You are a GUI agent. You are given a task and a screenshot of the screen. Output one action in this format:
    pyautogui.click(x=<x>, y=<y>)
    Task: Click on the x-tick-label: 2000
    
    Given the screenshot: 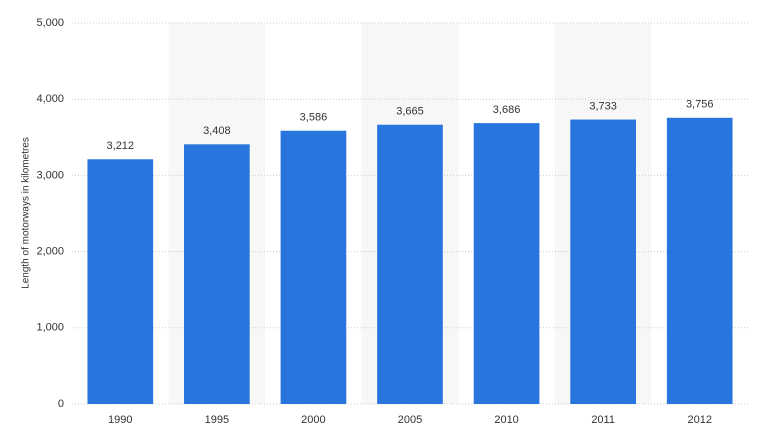 What is the action you would take?
    pyautogui.click(x=313, y=420)
    